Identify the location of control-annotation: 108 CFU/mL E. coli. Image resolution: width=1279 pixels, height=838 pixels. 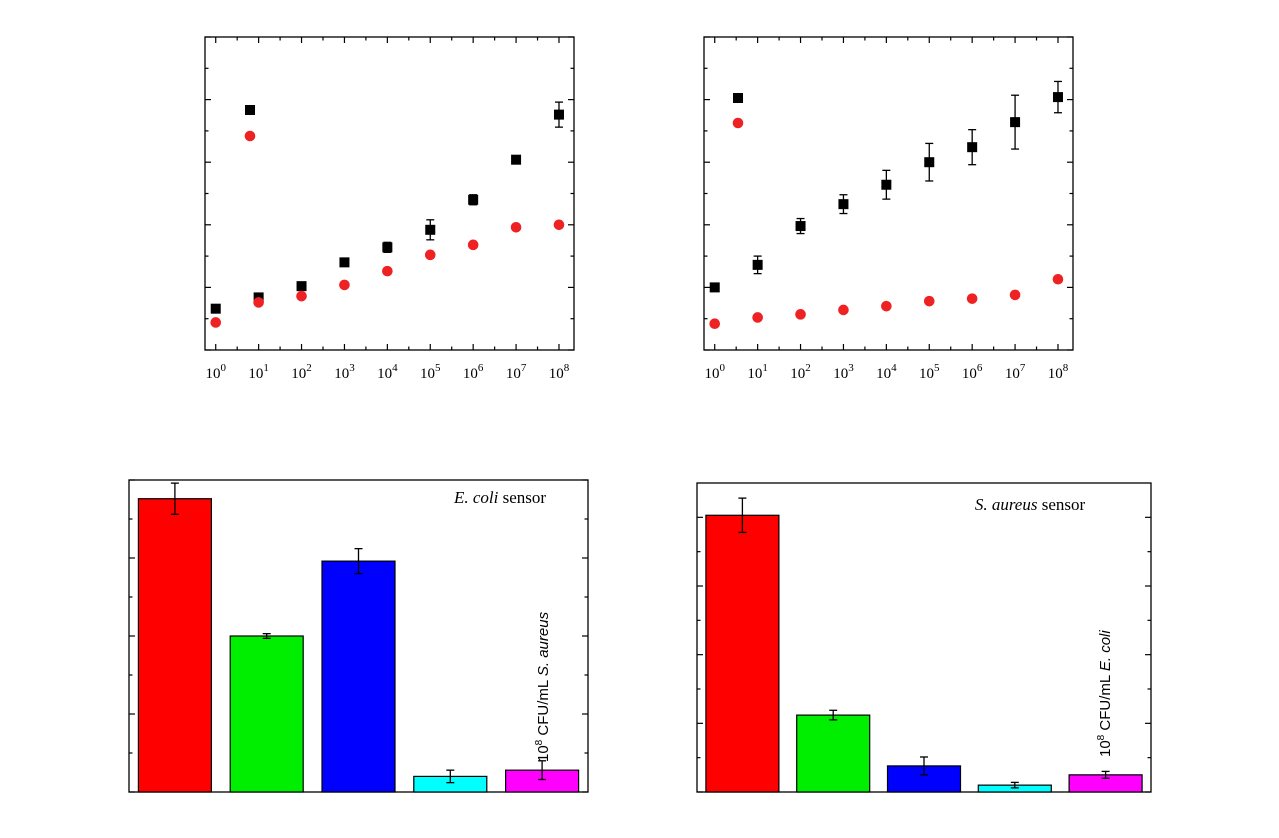
(1105, 693).